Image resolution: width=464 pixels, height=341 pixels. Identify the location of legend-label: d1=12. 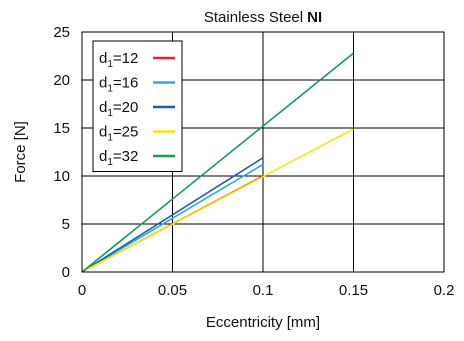
(118, 60).